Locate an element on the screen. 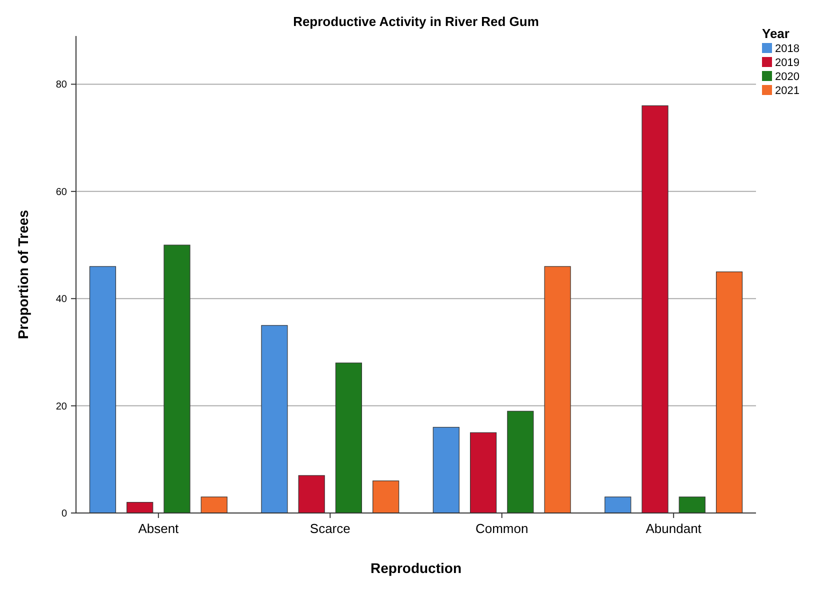 The image size is (819, 591). legend-label: 2020 is located at coordinates (787, 77).